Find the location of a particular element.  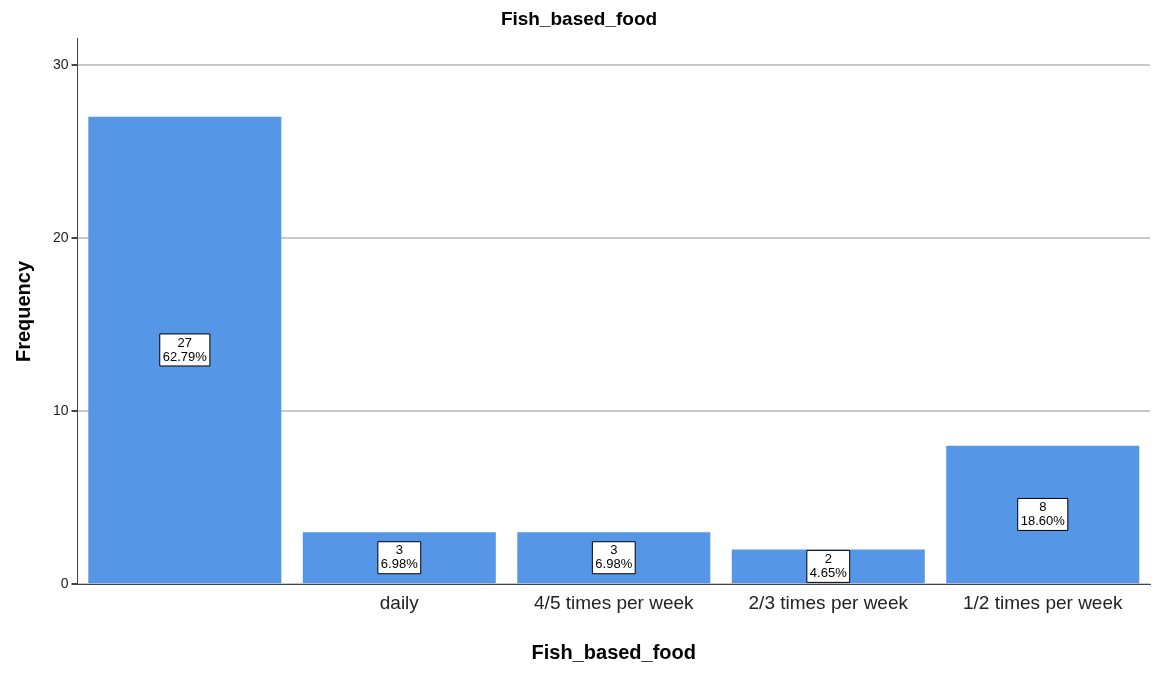

chart-title: Fish_based_food is located at coordinates (579, 18).